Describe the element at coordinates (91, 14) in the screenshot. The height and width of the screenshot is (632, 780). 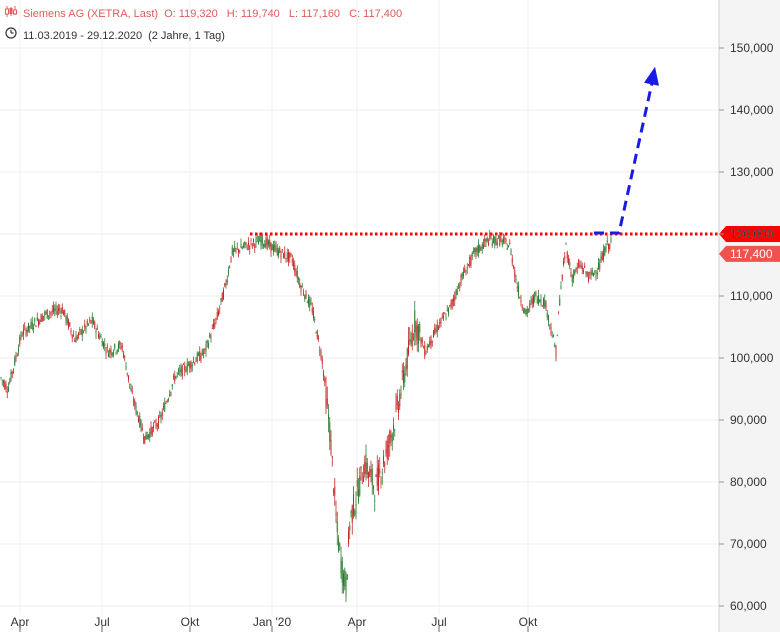
I see `instrument-name: Siemens AG (XETRA, Last)` at that location.